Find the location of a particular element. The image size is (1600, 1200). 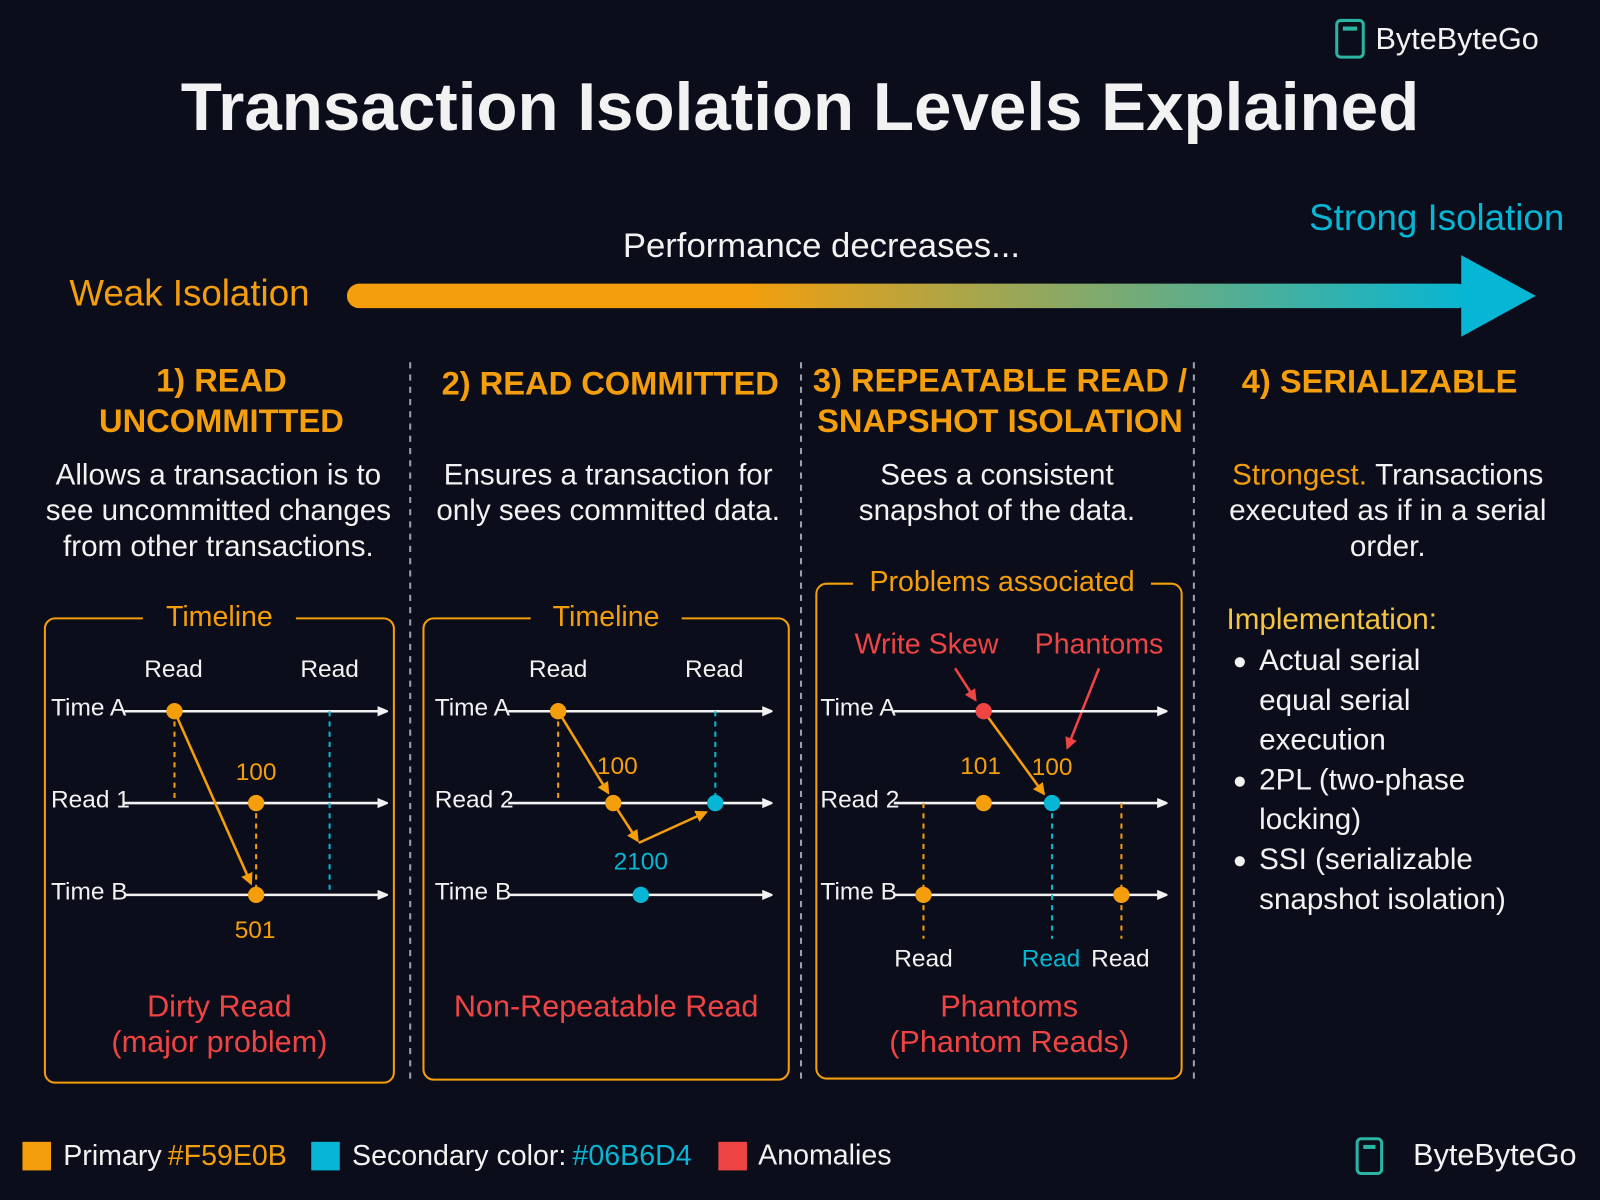

anomaly: (Phantom Reads) is located at coordinates (1009, 1042).